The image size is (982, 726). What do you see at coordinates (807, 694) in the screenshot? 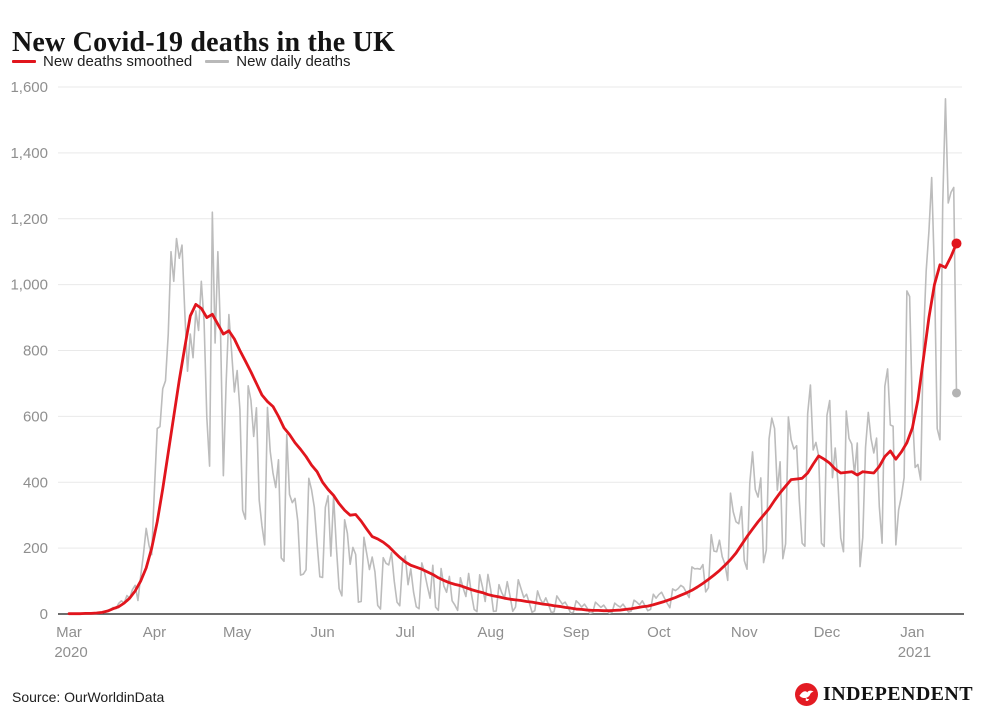
I see `eagle-icon` at bounding box center [807, 694].